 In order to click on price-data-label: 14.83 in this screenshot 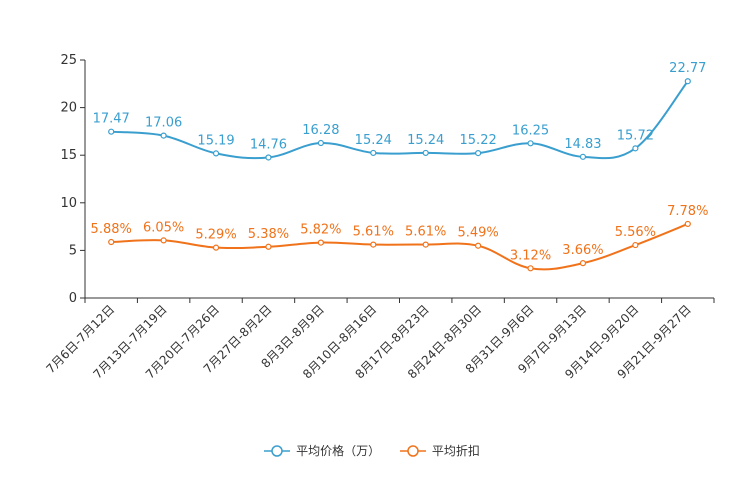, I will do `click(582, 144)`.